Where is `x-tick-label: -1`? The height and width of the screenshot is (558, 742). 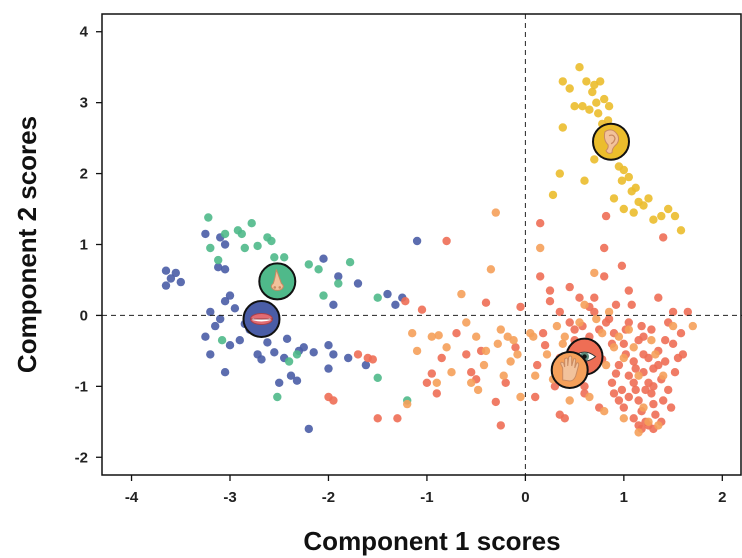
x-tick-label: -1 is located at coordinates (426, 497).